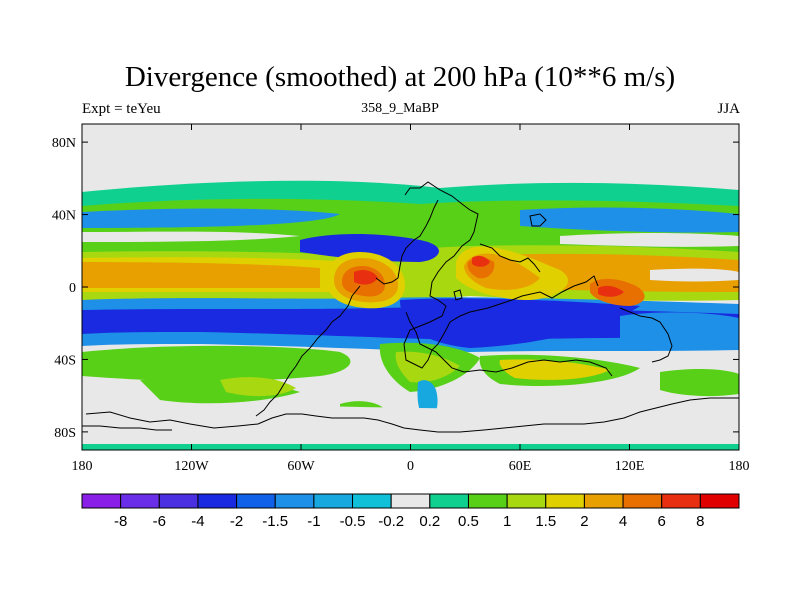 The image size is (800, 600). What do you see at coordinates (412, 415) in the screenshot?
I see `coastline-antarctica` at bounding box center [412, 415].